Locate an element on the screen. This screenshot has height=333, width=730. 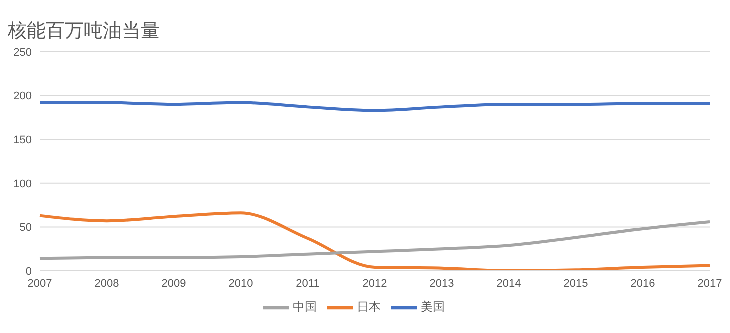
x-tick-label: 2013 is located at coordinates (442, 284).